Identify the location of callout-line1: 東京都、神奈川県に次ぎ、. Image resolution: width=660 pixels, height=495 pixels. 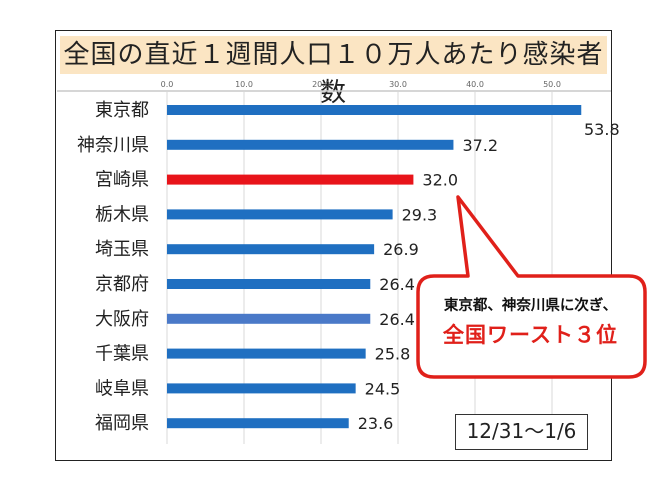
(530, 306).